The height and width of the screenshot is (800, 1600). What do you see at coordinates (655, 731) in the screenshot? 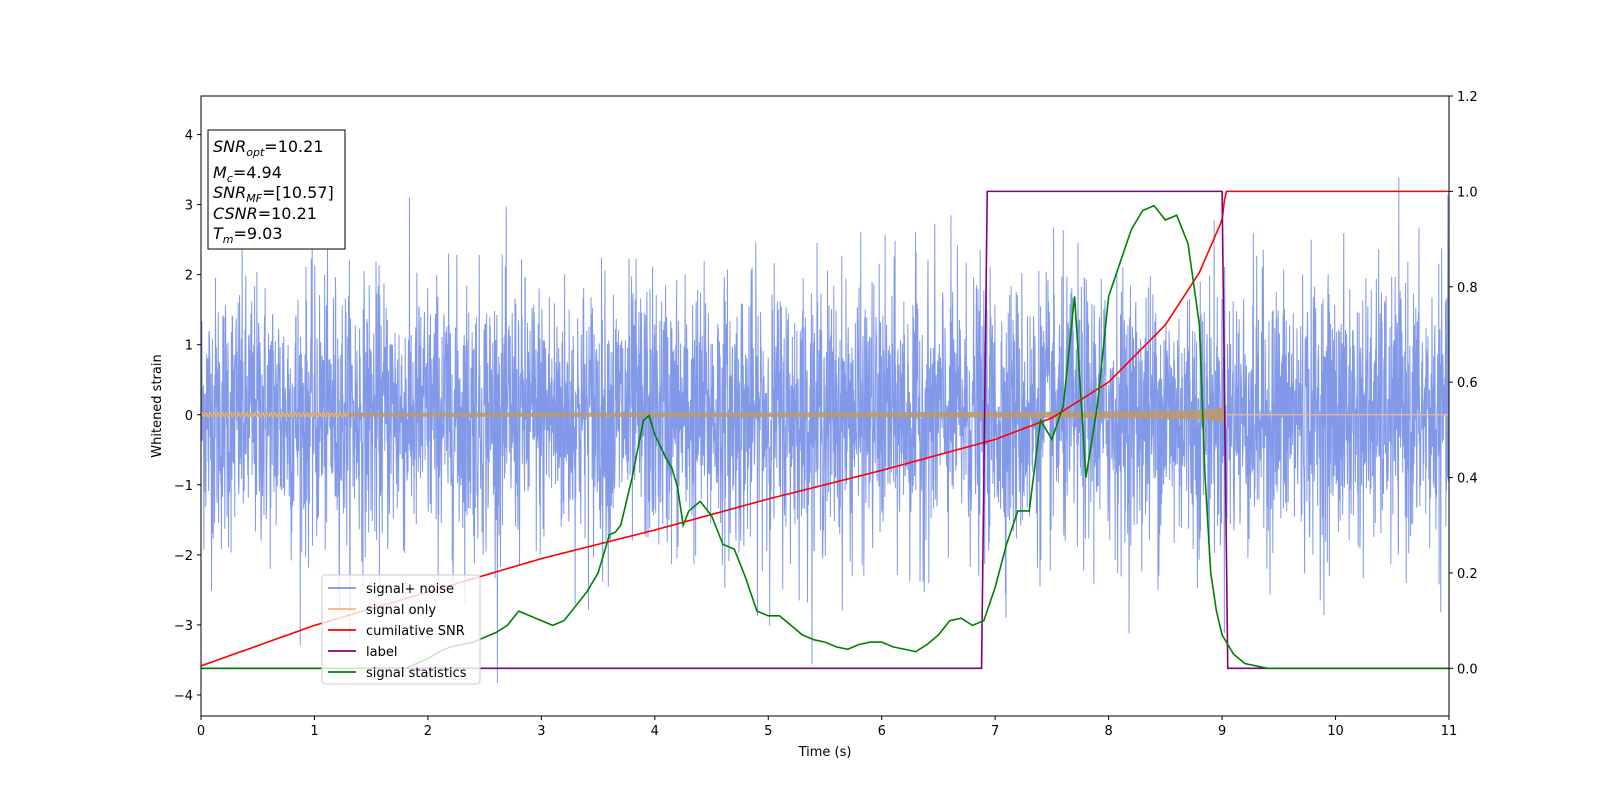
I see `x-tick-label: 4` at bounding box center [655, 731].